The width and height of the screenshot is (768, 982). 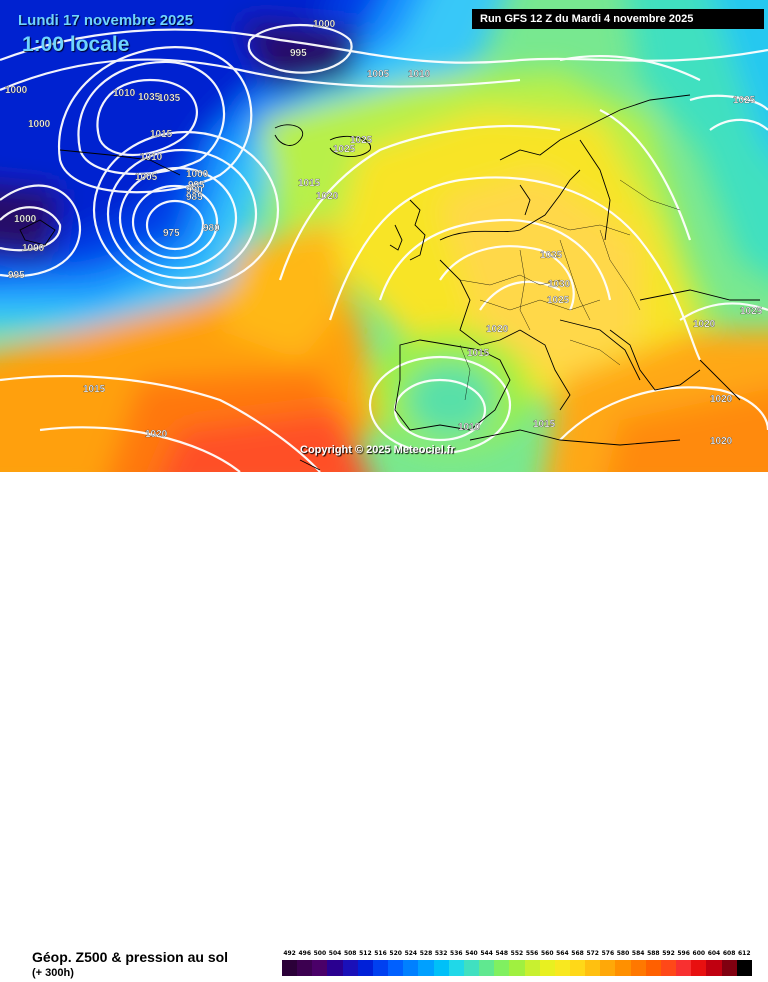 What do you see at coordinates (304, 953) in the screenshot?
I see `legend-label: 496` at bounding box center [304, 953].